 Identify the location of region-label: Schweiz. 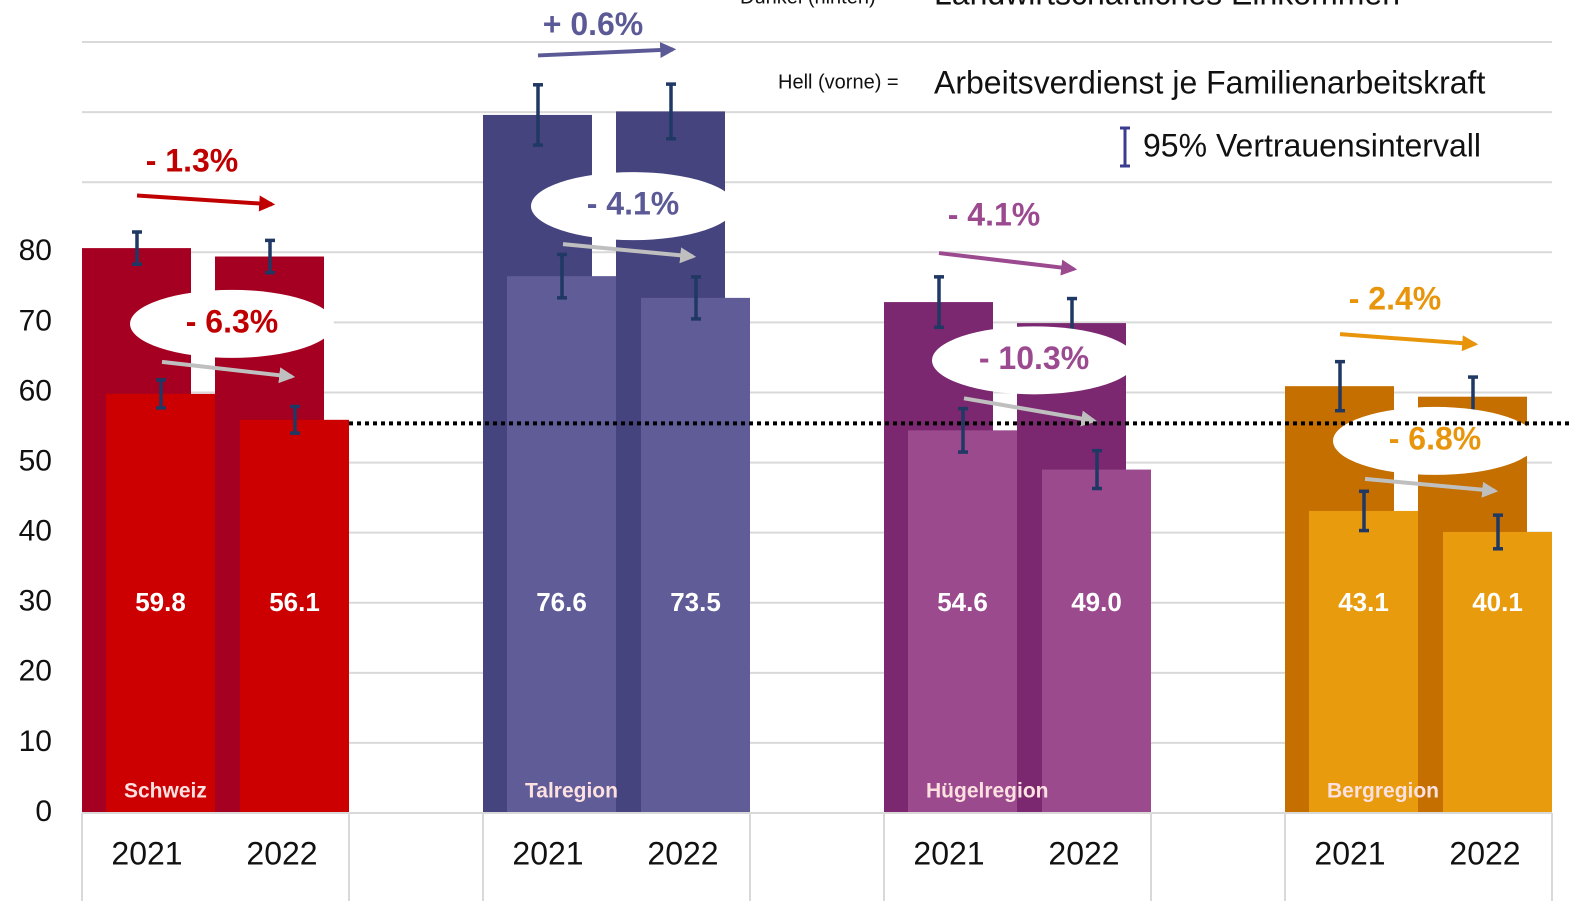
(165, 791).